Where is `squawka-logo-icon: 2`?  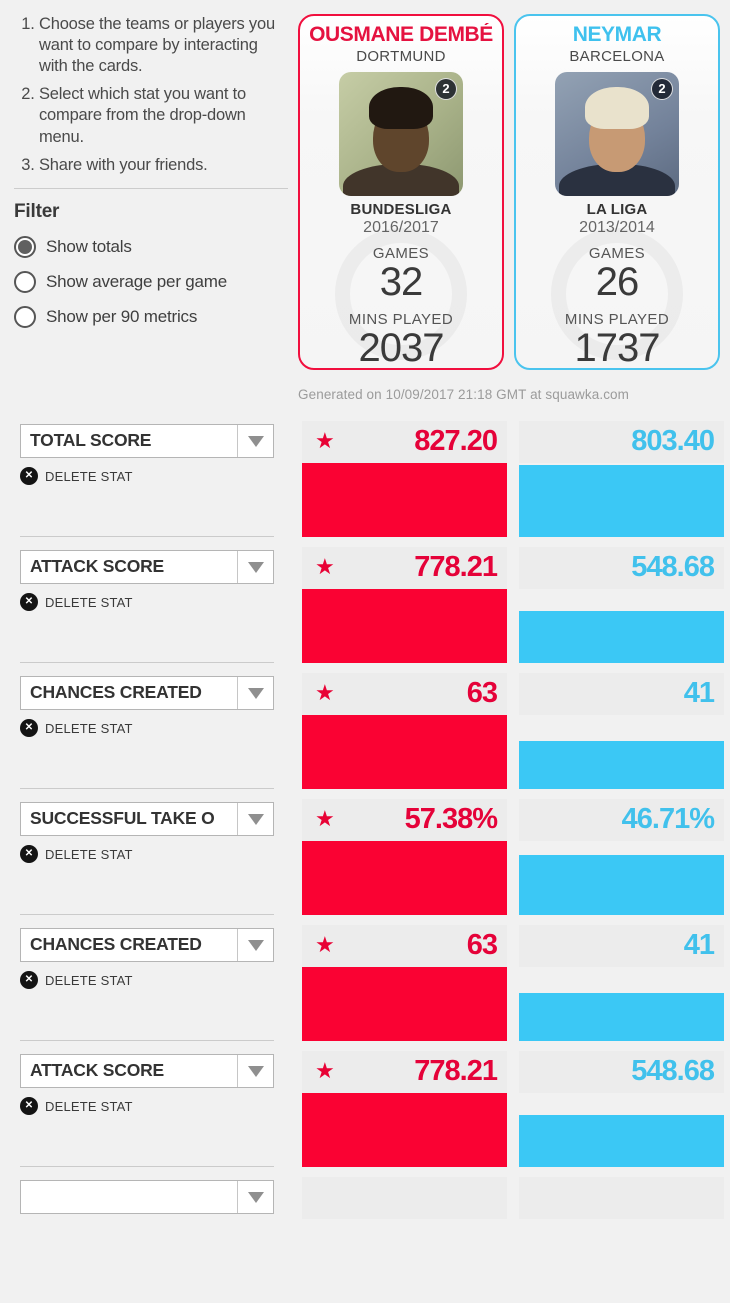
squawka-logo-icon: 2 is located at coordinates (446, 89).